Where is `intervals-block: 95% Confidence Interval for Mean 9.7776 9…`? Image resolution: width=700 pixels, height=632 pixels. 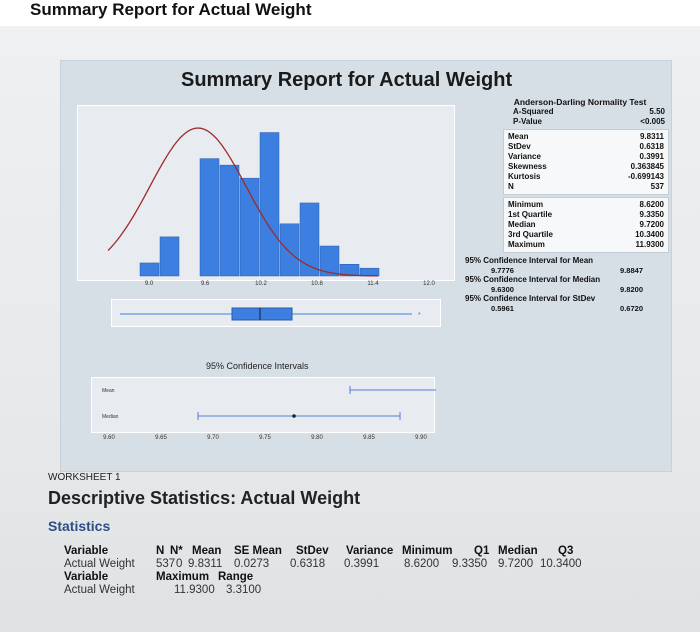 intervals-block: 95% Confidence Interval for Mean 9.7776 9… is located at coordinates (565, 284).